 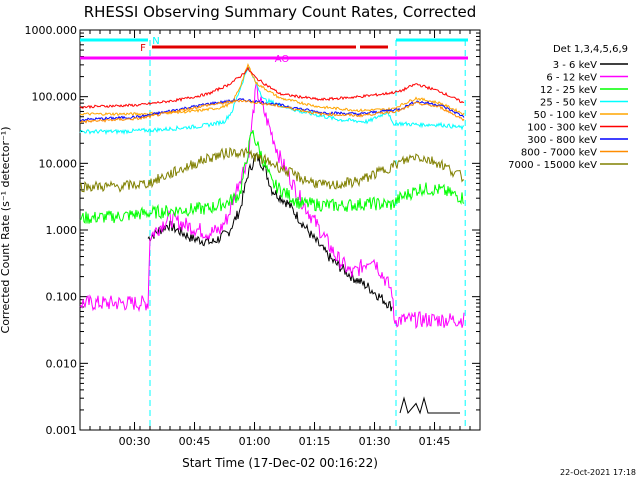 I want to click on y-tick-label: 10.000, so click(x=58, y=163).